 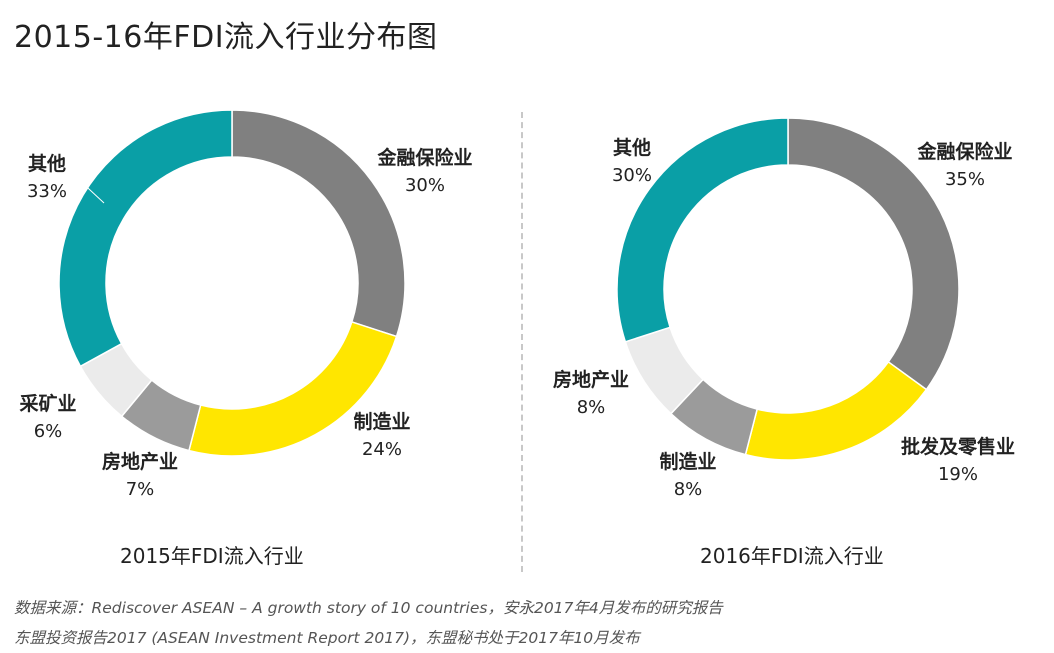 I want to click on donut-1-slice-2-value: 8%, so click(x=688, y=489).